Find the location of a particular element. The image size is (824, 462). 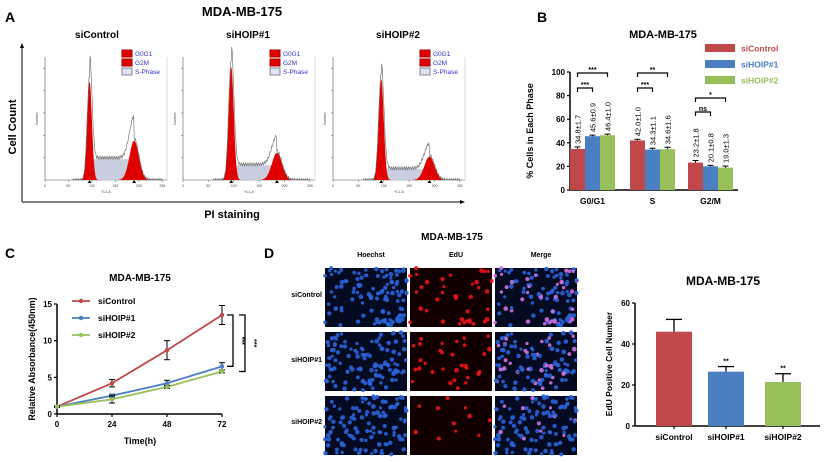

b-significance-bracket is located at coordinates (710, 99).